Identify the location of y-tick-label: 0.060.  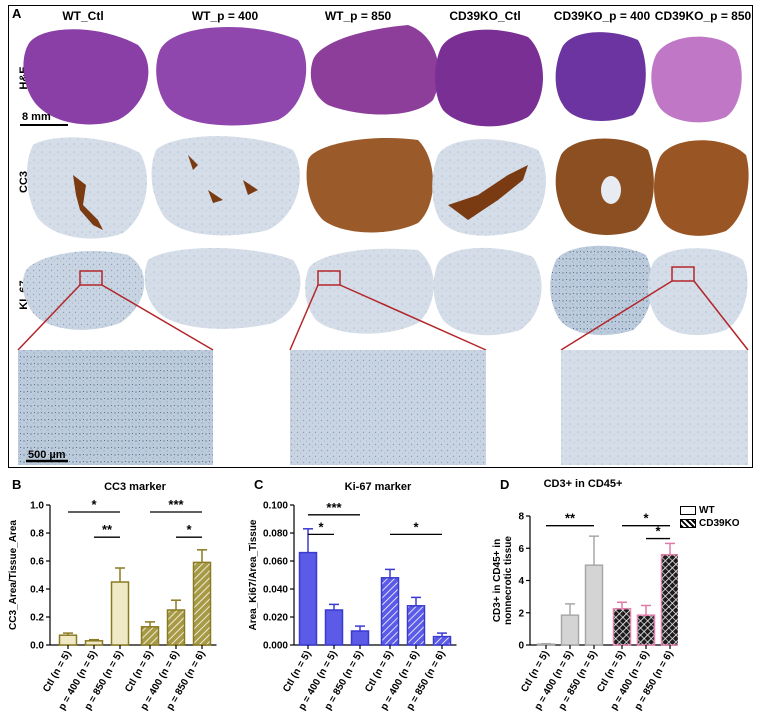
(275, 562).